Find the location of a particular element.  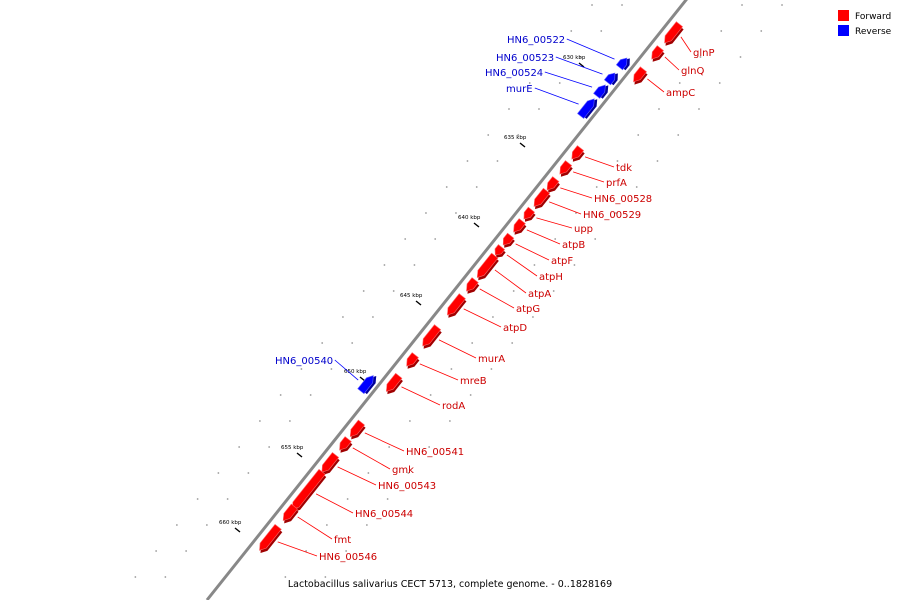

legend-reverse-label: Reverse is located at coordinates (873, 32).